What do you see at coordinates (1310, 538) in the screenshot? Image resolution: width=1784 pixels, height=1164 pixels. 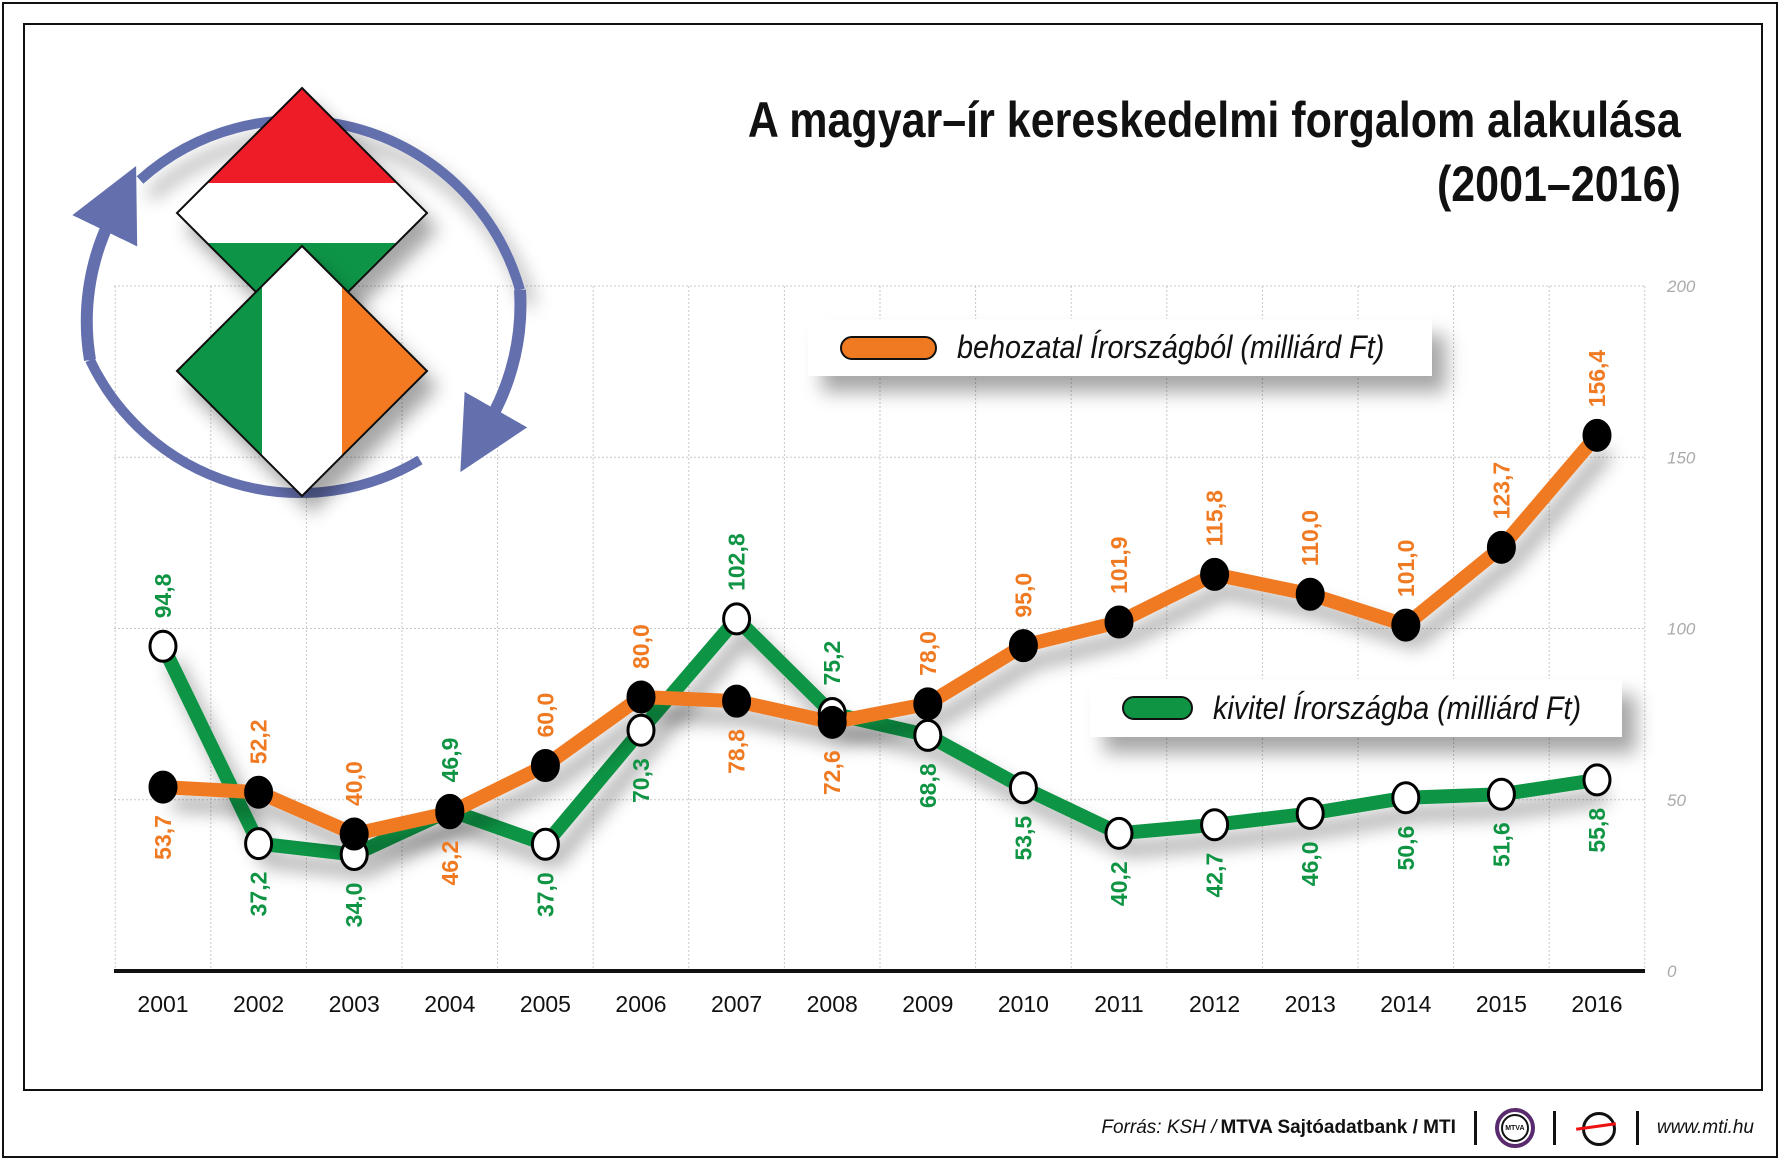 I see `import-data-label: 110,0` at bounding box center [1310, 538].